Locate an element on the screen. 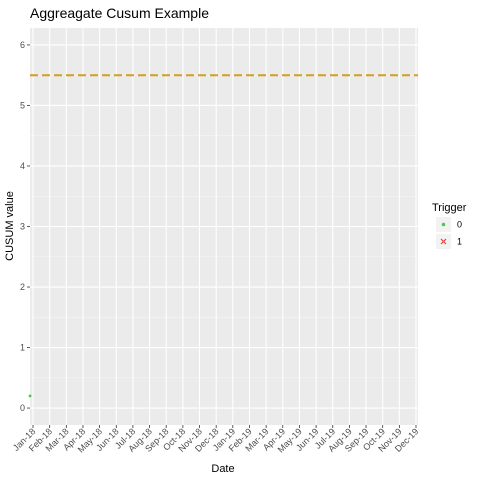 This screenshot has height=480, width=480. y-tick-label: 6 is located at coordinates (22, 45).